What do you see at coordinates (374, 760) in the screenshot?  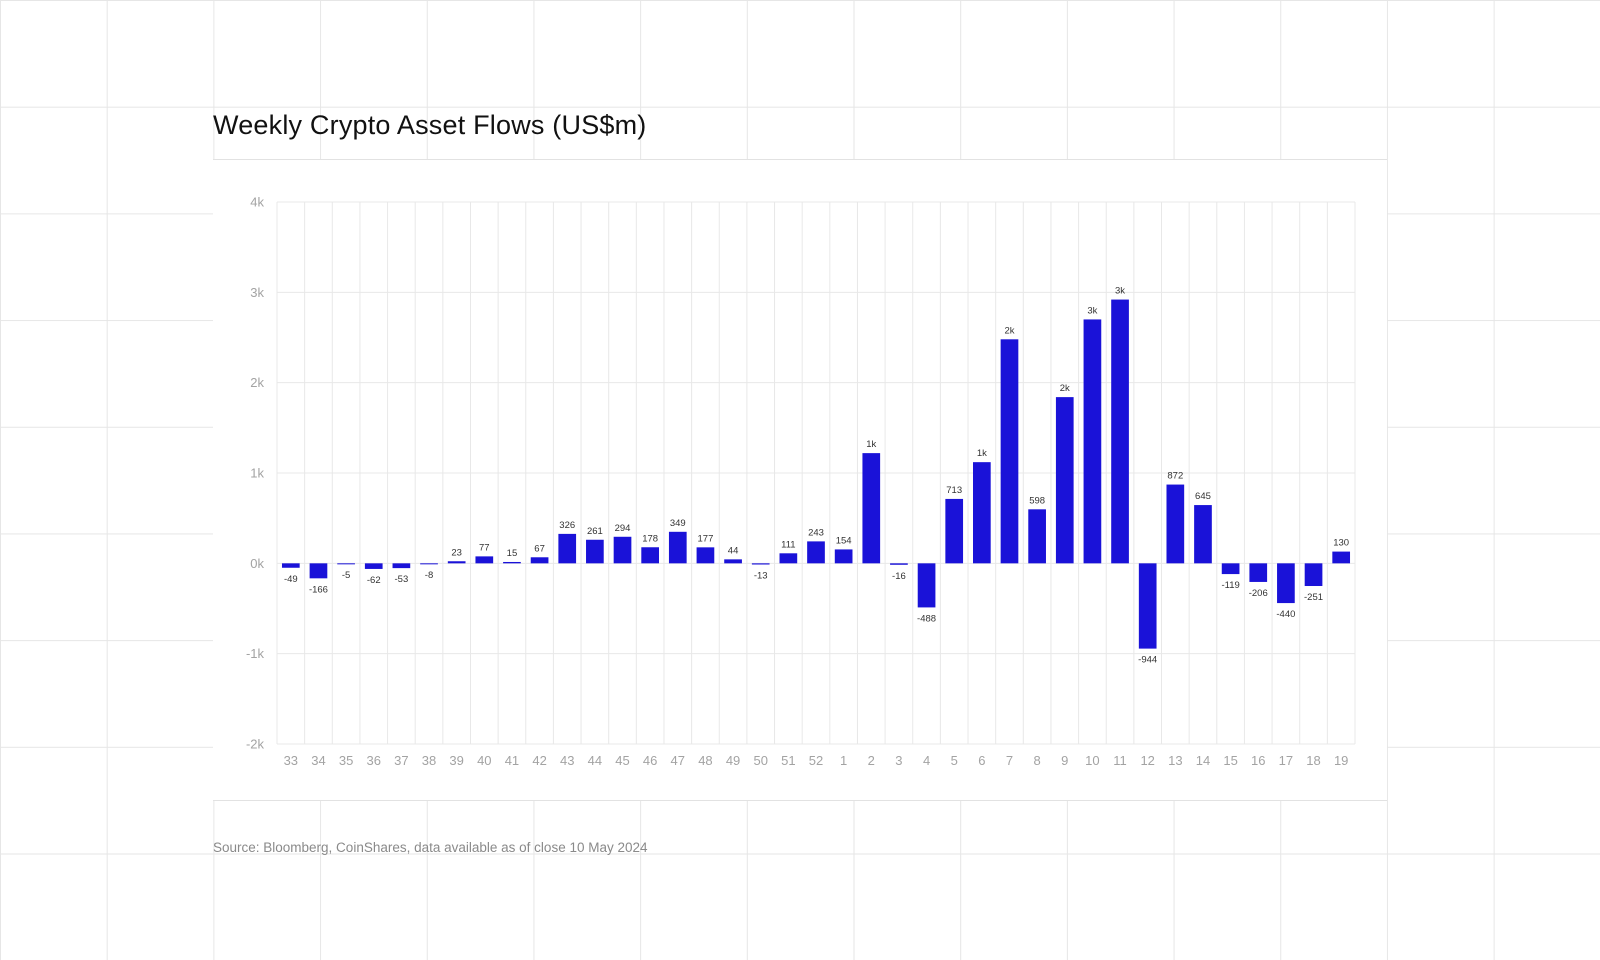 I see `x-tick-label: 36` at bounding box center [374, 760].